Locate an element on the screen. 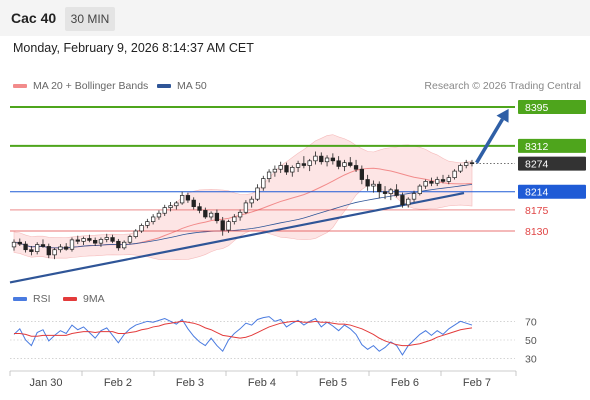 The width and height of the screenshot is (590, 400). level-label-8274: 8274 is located at coordinates (537, 165).